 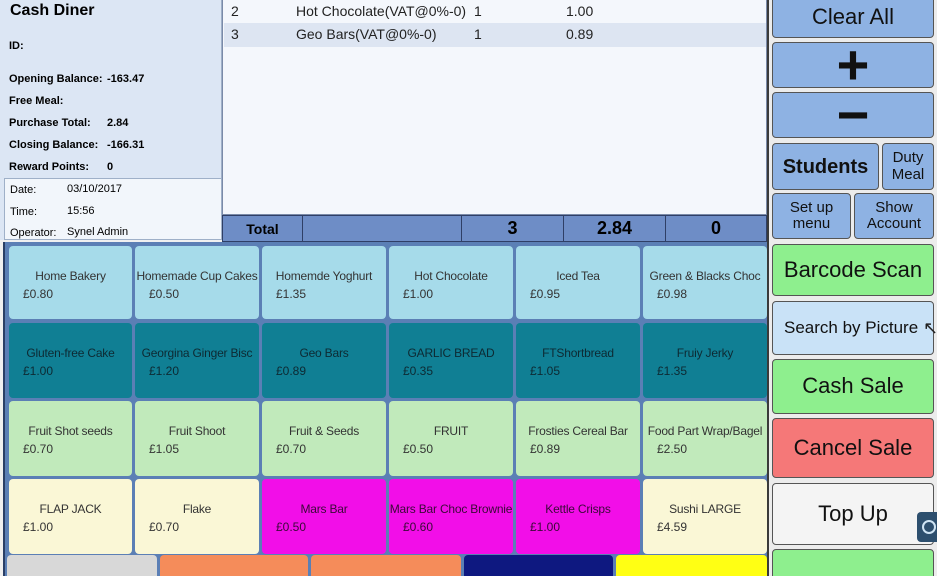 What do you see at coordinates (894, 216) in the screenshot?
I see `show-account-button: Show Account` at bounding box center [894, 216].